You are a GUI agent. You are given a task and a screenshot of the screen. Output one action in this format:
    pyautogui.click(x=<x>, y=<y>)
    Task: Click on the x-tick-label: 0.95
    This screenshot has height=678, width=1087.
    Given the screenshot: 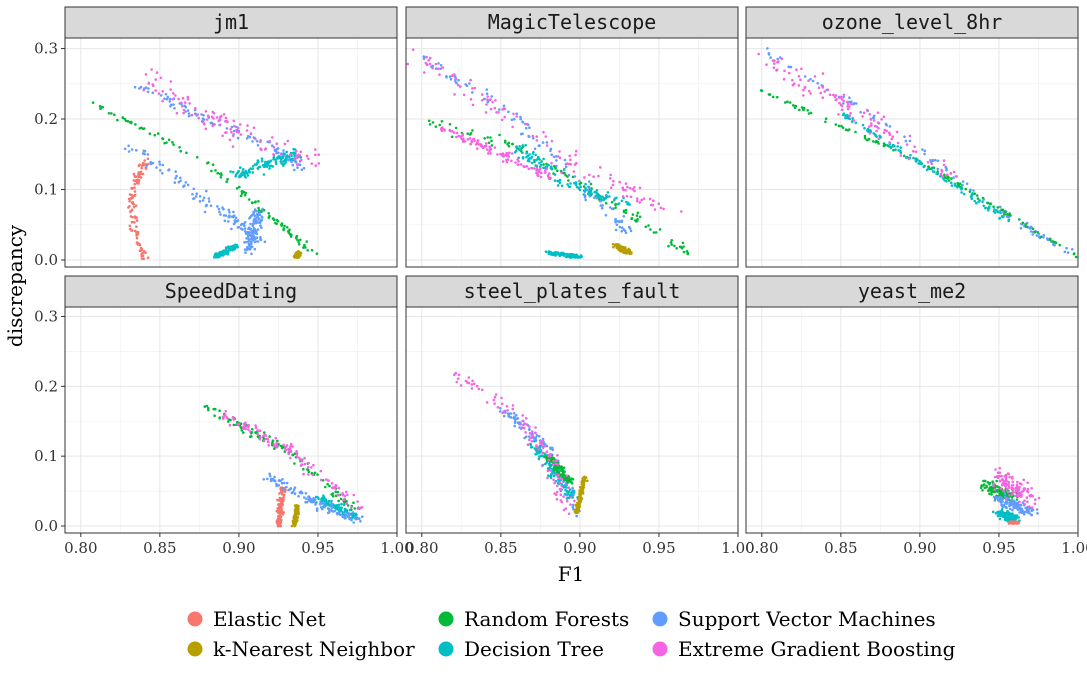 What is the action you would take?
    pyautogui.click(x=317, y=548)
    